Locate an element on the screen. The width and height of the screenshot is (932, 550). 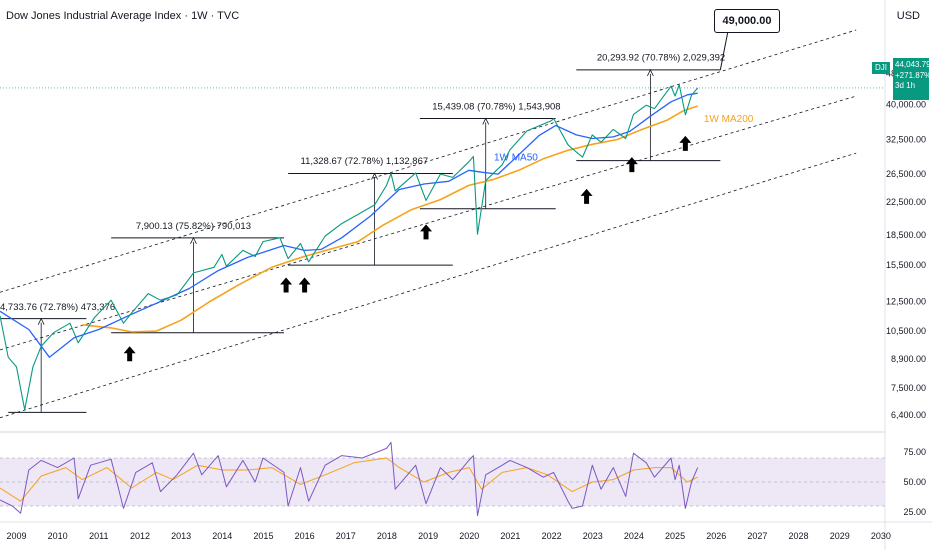
x-tick-label: 2018 is located at coordinates (387, 536).